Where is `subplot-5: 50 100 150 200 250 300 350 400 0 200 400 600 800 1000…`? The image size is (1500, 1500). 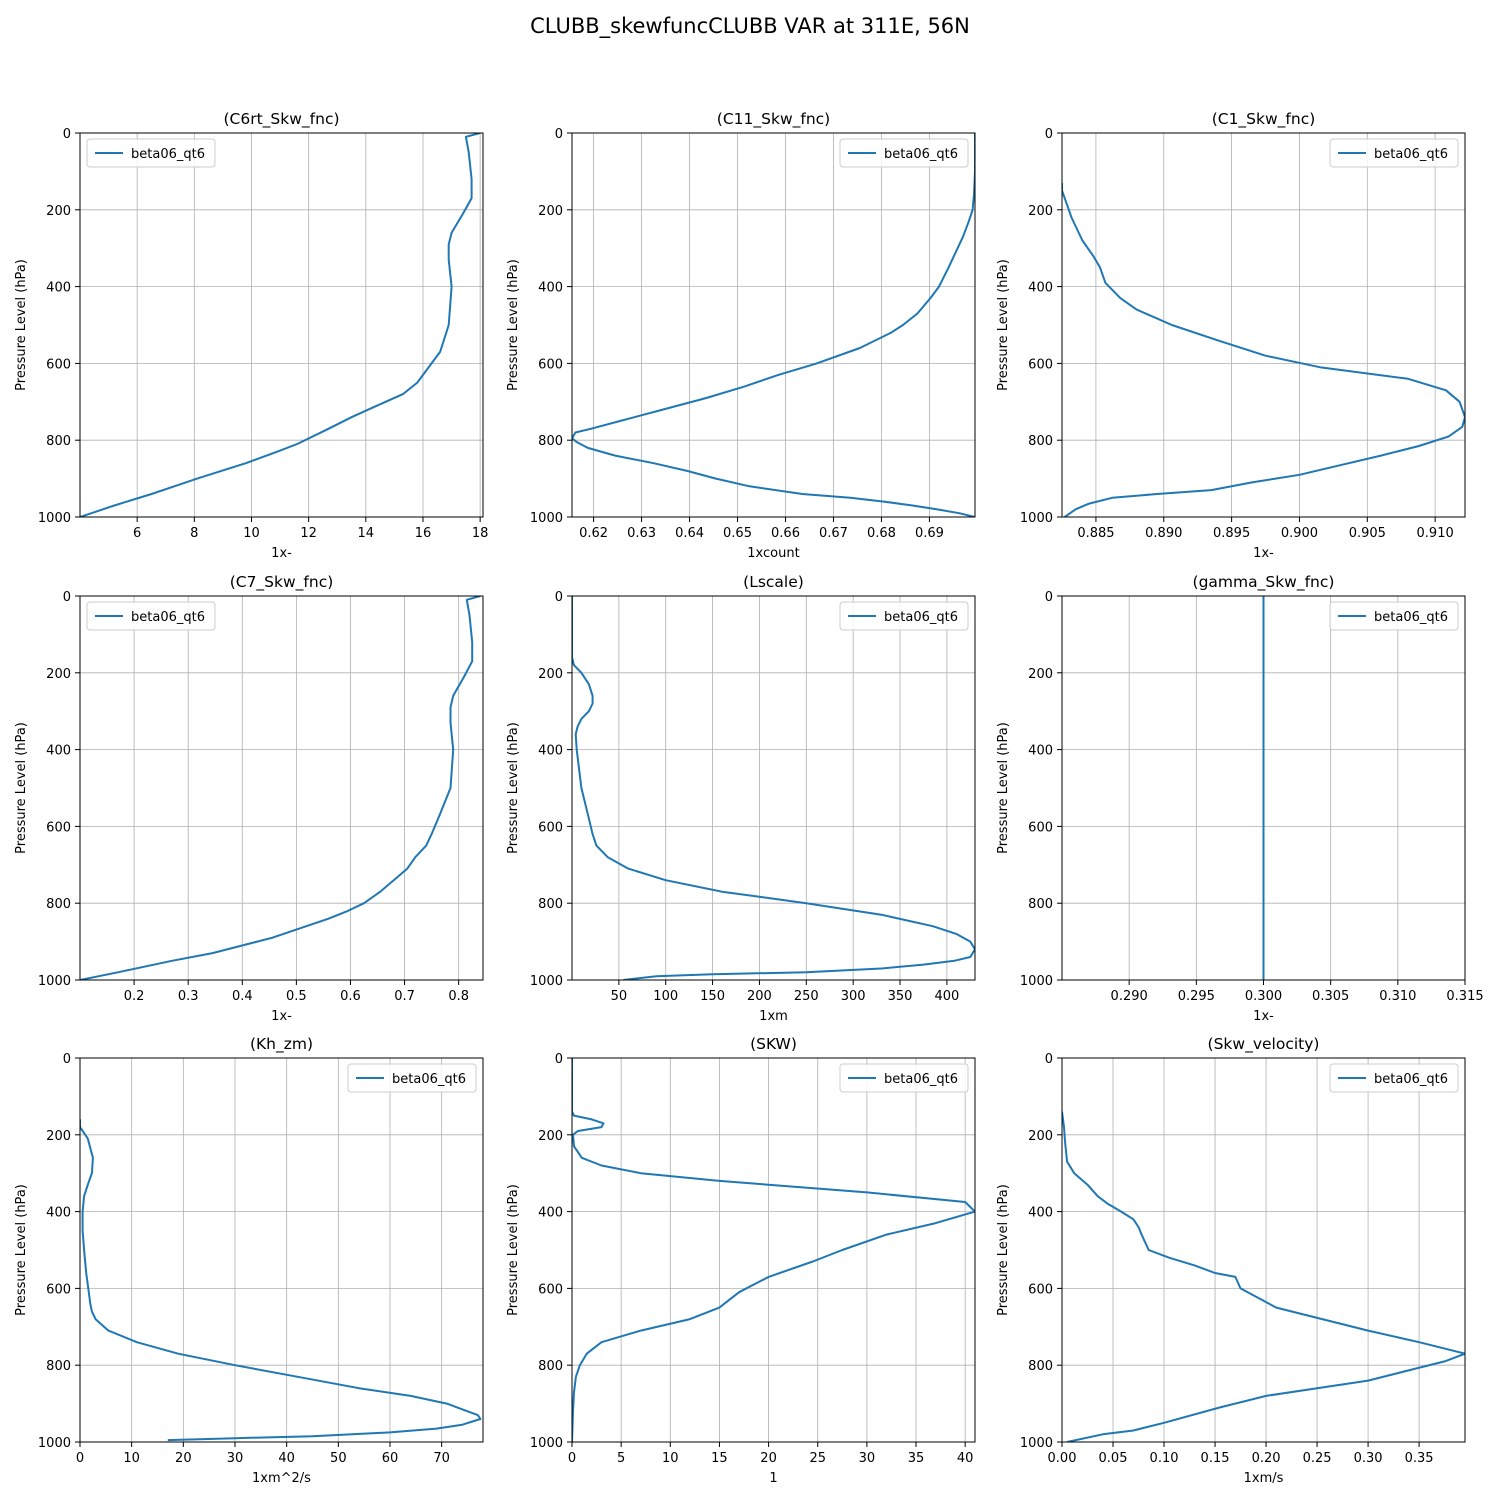 subplot-5: 50 100 150 200 250 300 350 400 0 200 400 600 800 1000… is located at coordinates (741, 798).